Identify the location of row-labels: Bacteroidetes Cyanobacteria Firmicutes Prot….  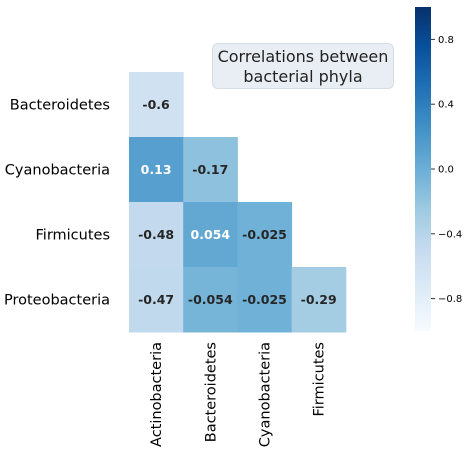
(57, 203).